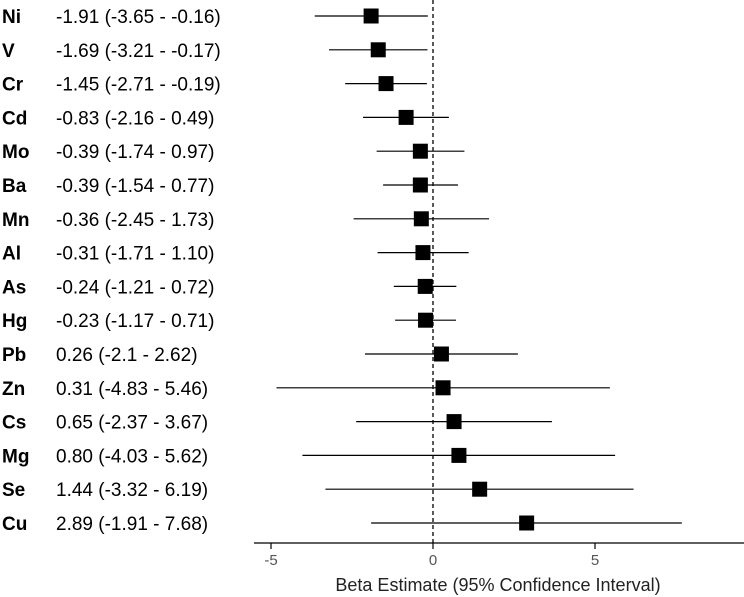 The width and height of the screenshot is (744, 597). What do you see at coordinates (135, 118) in the screenshot?
I see `row-ci-label: -0.83 (-2.16 - 0.49)` at bounding box center [135, 118].